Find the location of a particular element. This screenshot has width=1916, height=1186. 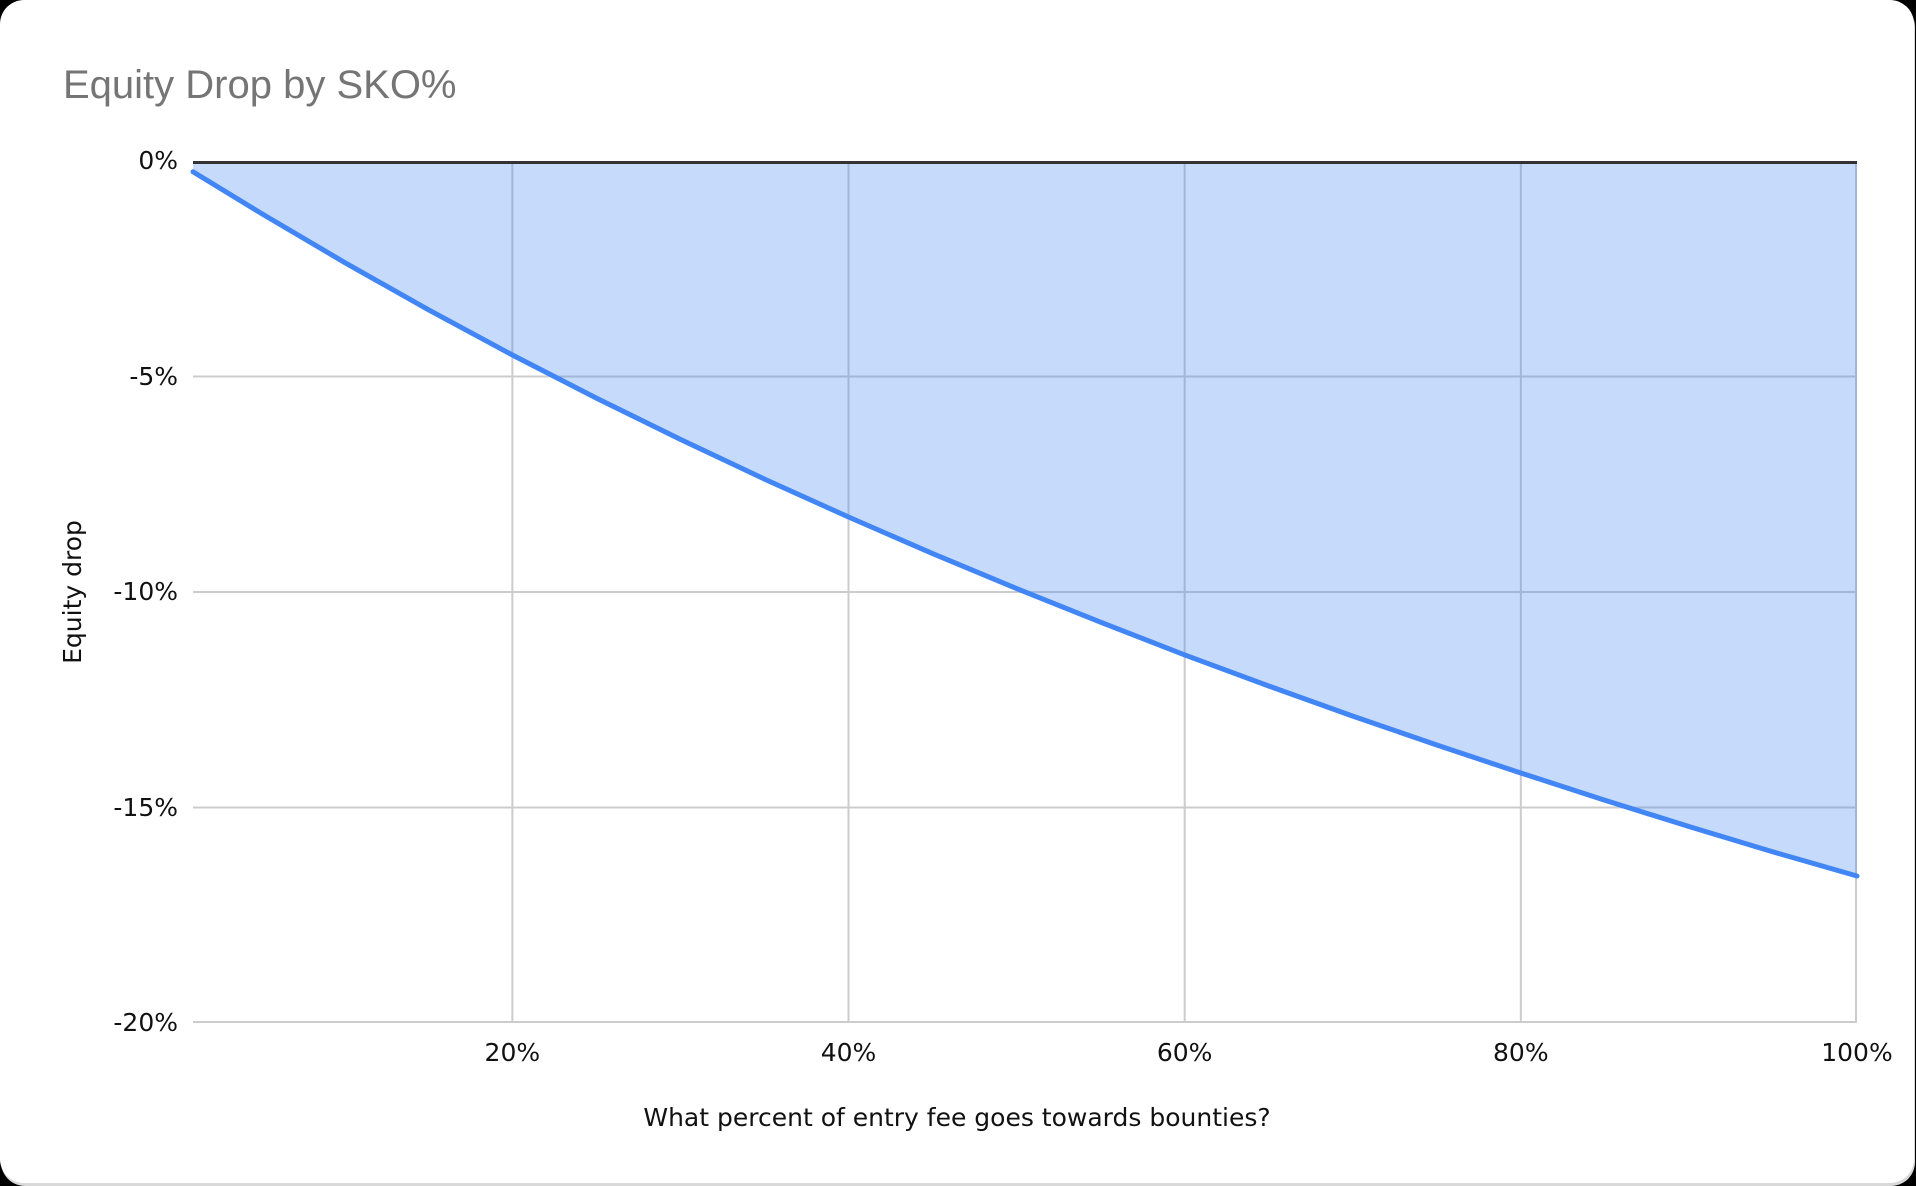

x-tick-label: 60% is located at coordinates (1184, 1052).